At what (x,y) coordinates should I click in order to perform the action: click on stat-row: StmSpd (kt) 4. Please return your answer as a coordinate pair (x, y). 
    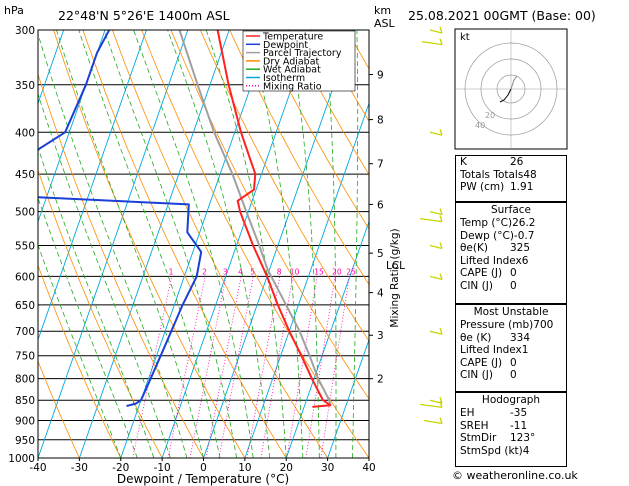
    Looking at the image, I should click on (511, 451).